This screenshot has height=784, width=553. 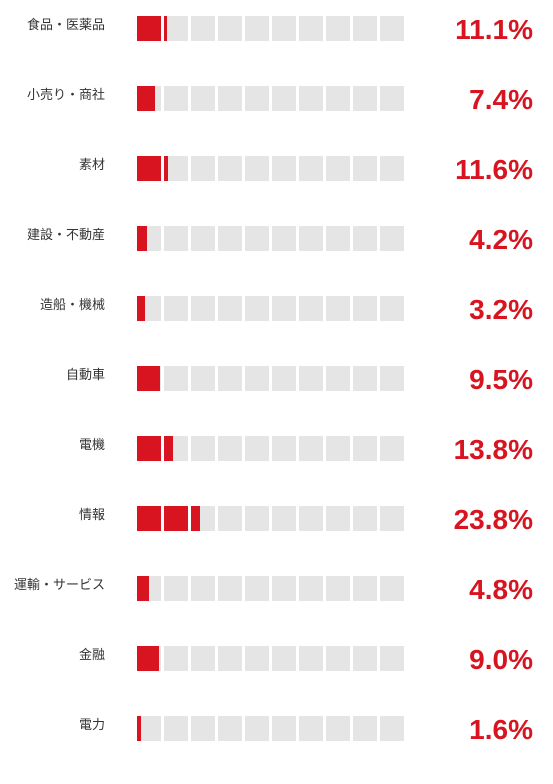 What do you see at coordinates (276, 259) in the screenshot?
I see `chart-row: 建設・不動産 4.2%` at bounding box center [276, 259].